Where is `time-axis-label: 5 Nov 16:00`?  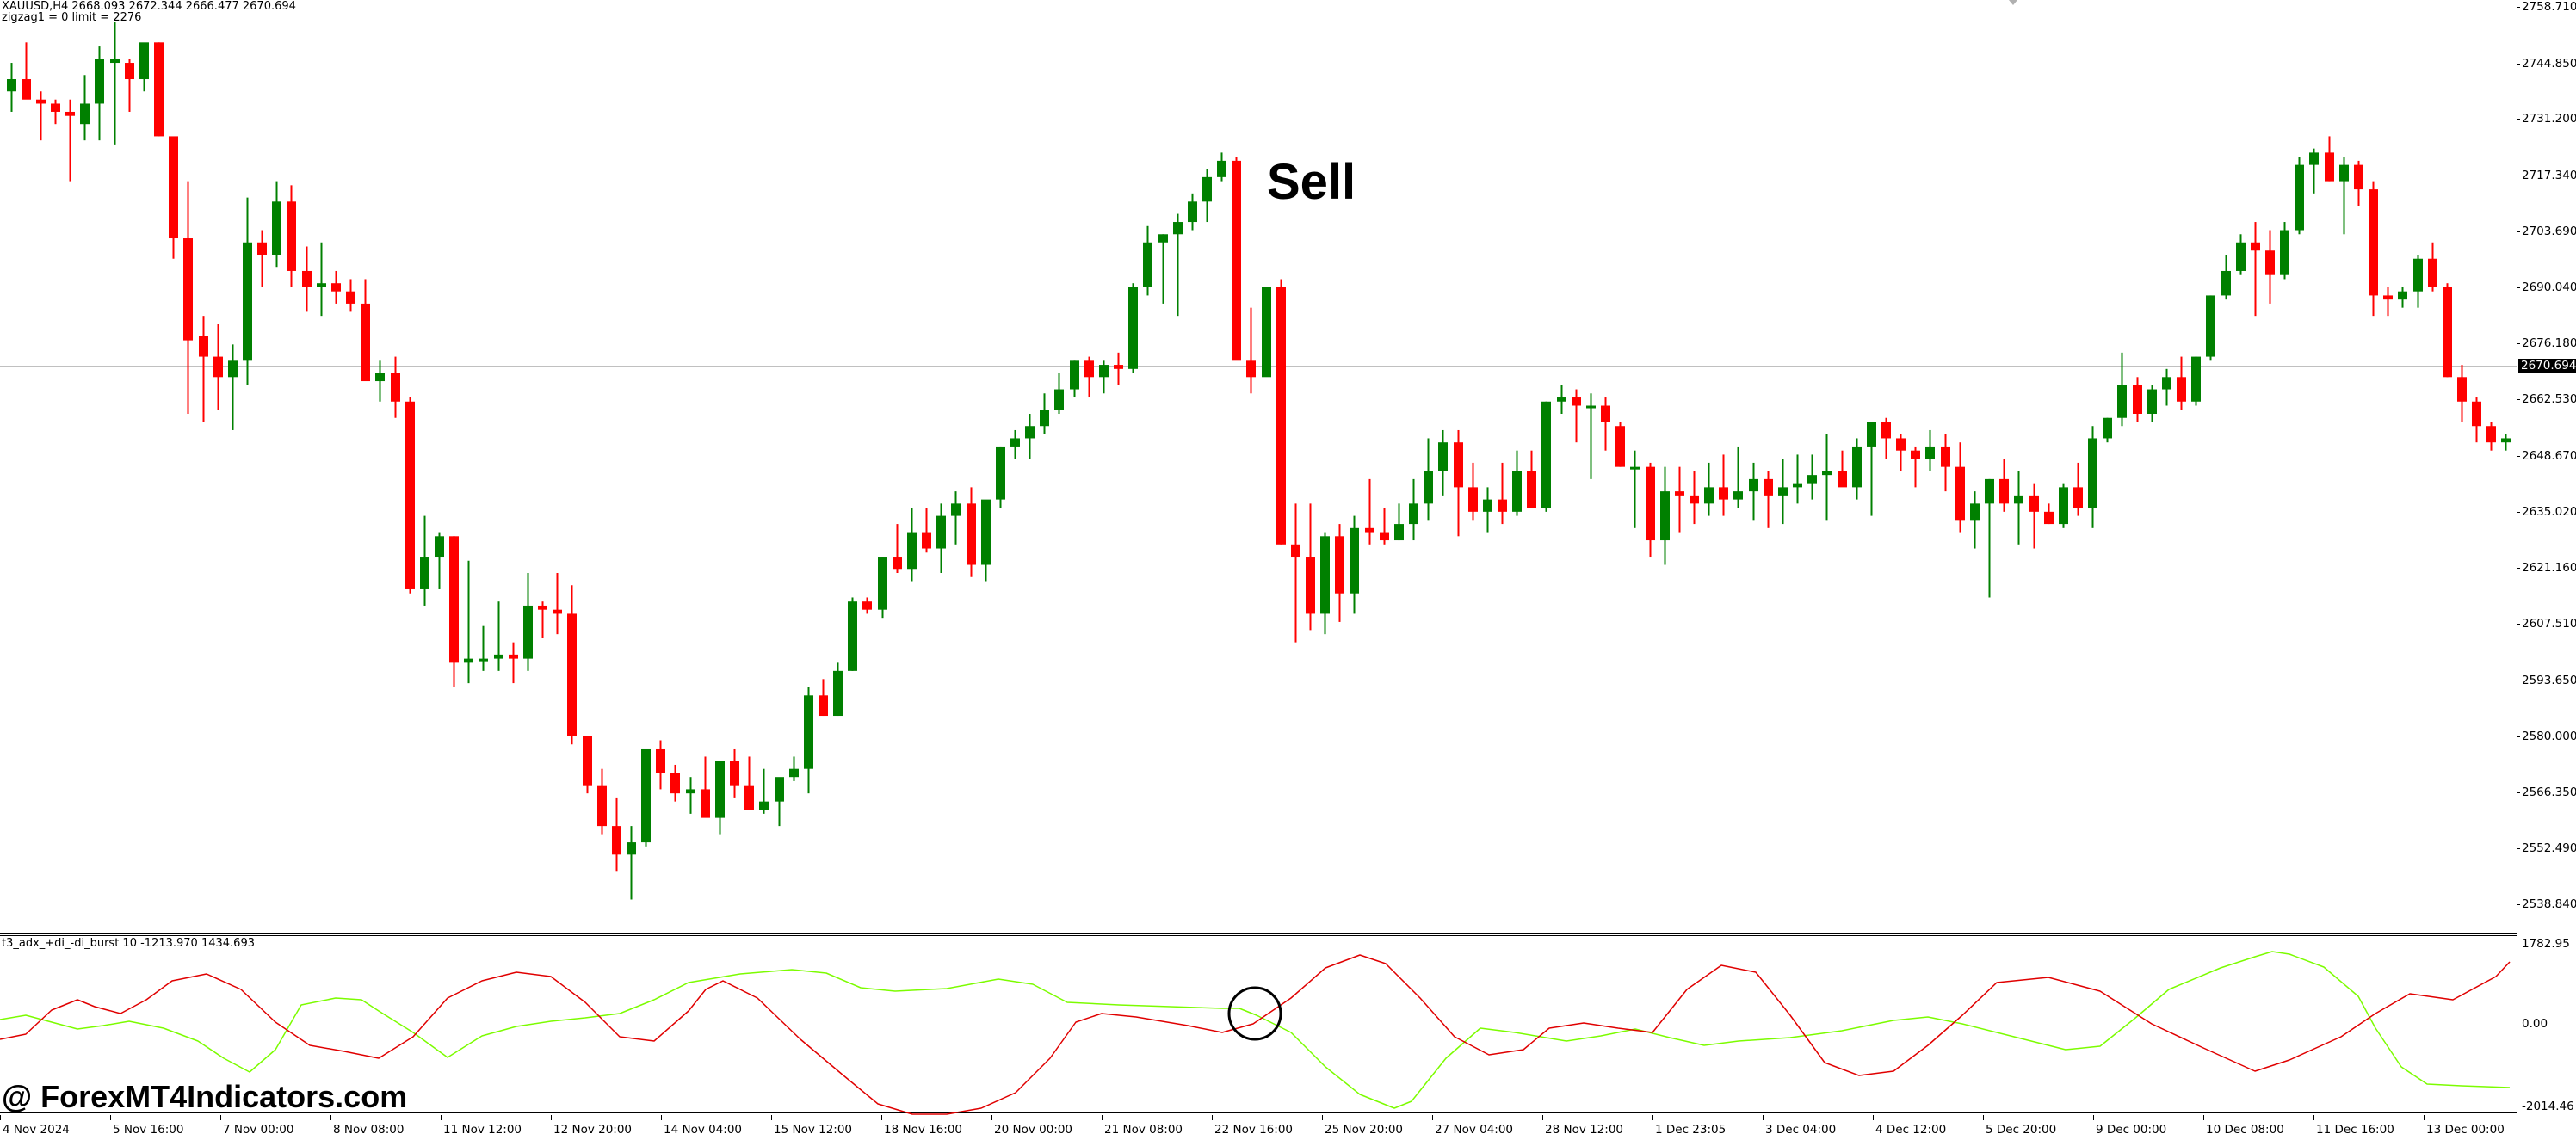
time-axis-label: 5 Nov 16:00 is located at coordinates (148, 1130).